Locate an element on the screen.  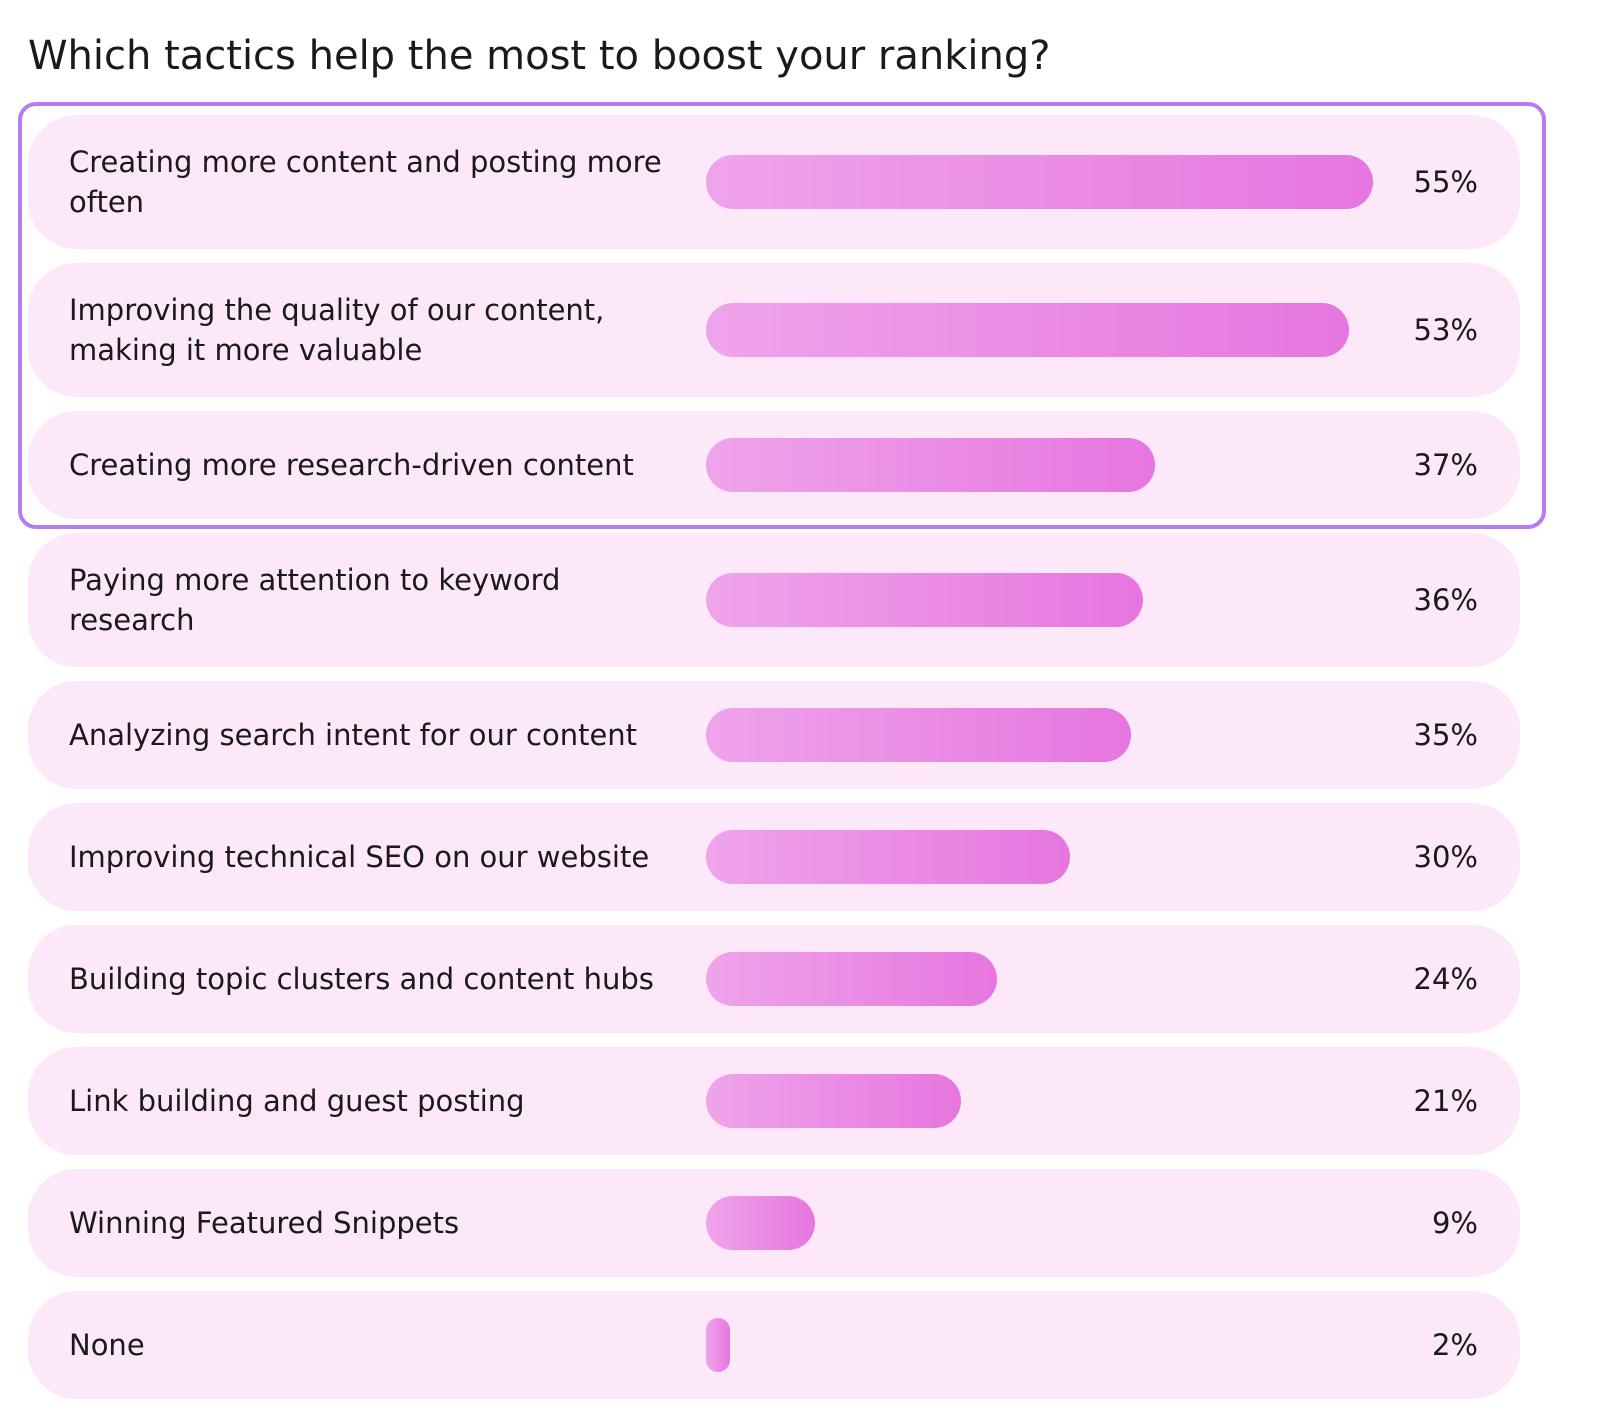
category-label: Winning Featured Snippets is located at coordinates (264, 1223).